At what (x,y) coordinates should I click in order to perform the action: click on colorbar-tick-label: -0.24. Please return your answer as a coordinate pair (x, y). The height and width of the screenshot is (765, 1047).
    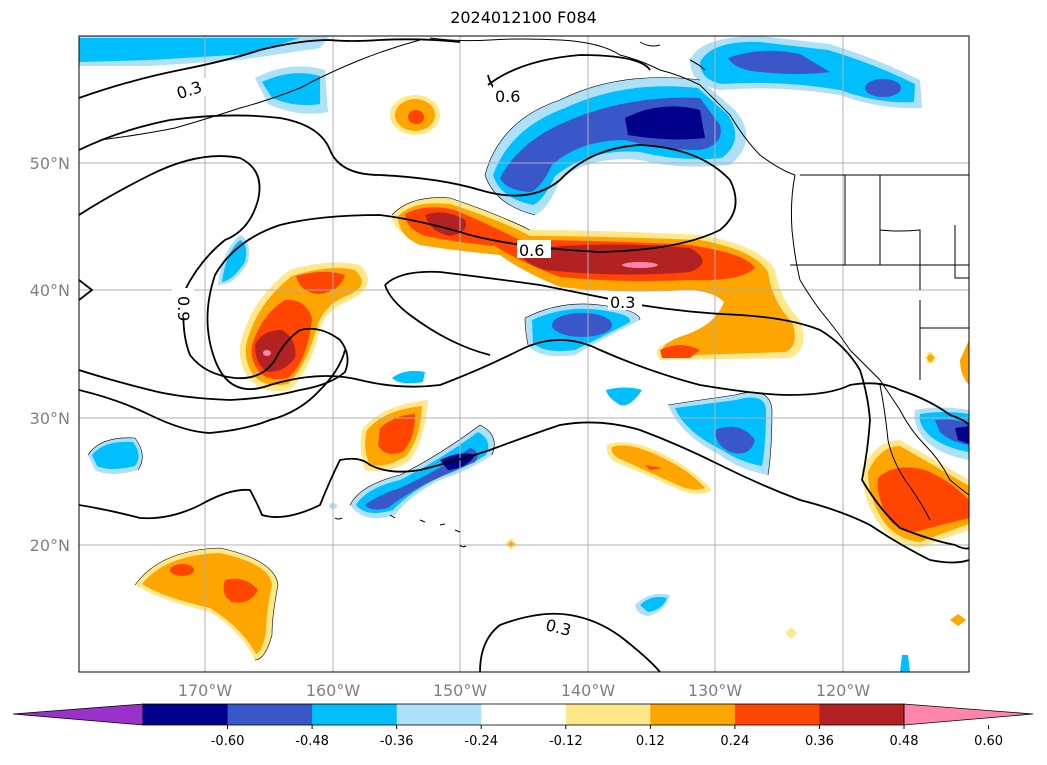
    Looking at the image, I should click on (481, 741).